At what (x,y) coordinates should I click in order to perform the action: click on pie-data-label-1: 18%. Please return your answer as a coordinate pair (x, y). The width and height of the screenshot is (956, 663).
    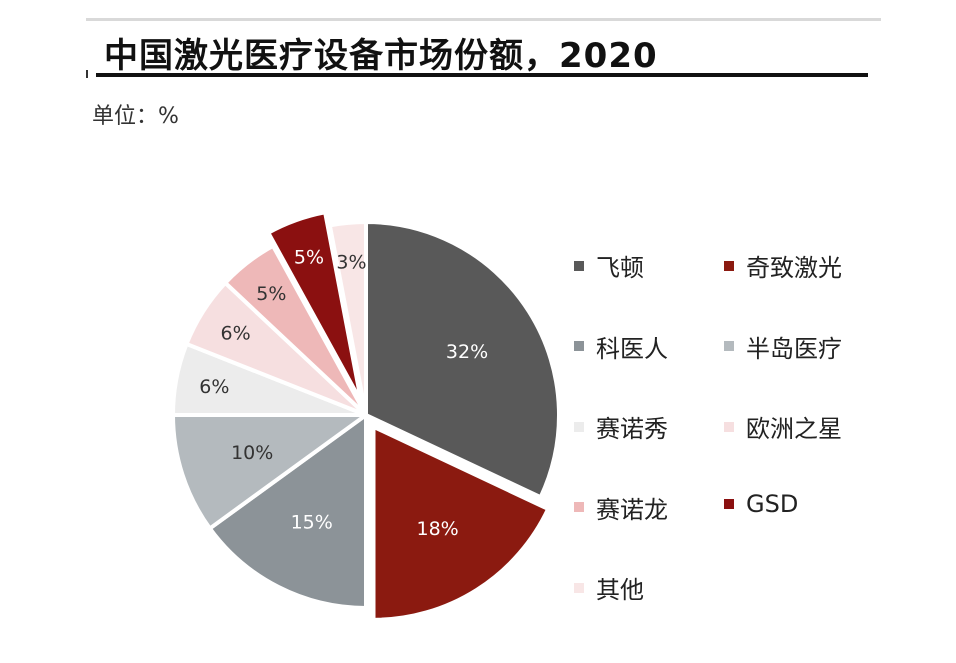
    Looking at the image, I should click on (438, 529).